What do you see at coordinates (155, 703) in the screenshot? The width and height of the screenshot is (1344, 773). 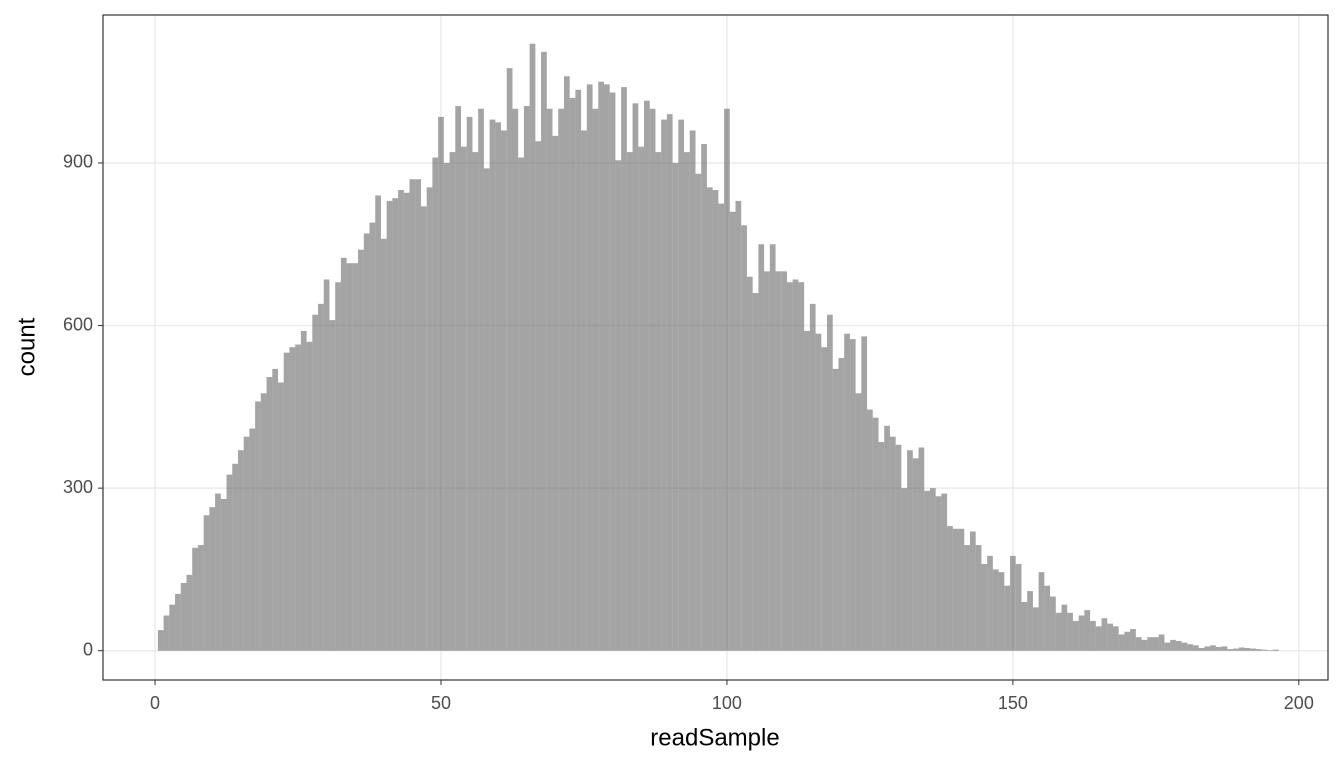 I see `x-tick-label: 0` at bounding box center [155, 703].